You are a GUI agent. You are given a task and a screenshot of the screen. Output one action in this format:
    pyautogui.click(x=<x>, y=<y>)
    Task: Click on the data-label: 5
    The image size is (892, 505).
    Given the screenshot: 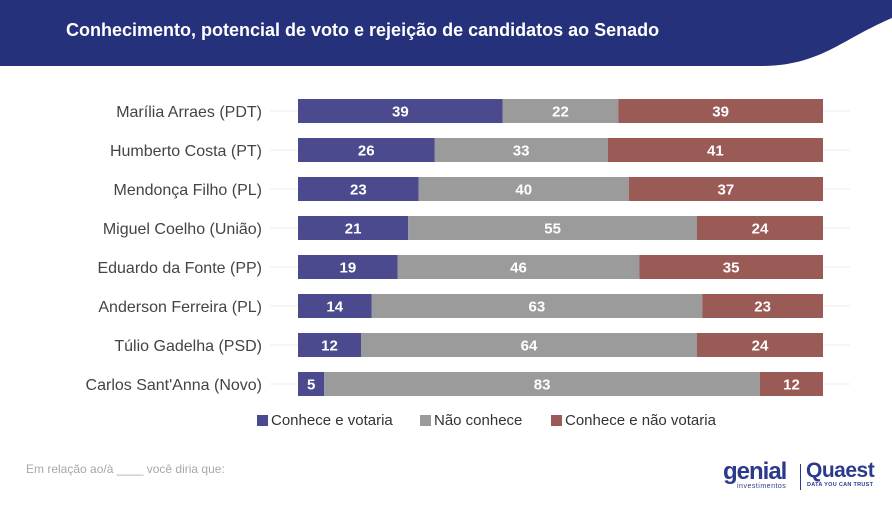 What is the action you would take?
    pyautogui.click(x=311, y=385)
    